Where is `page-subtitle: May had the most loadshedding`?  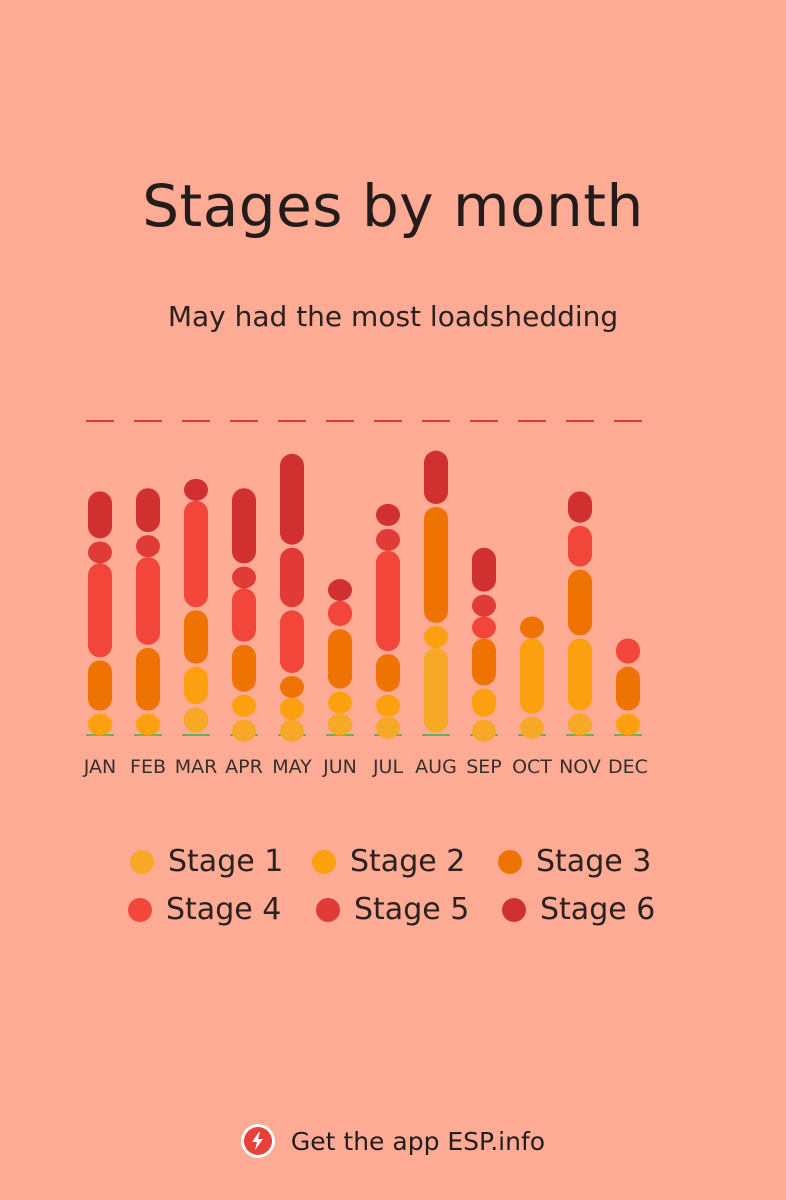 page-subtitle: May had the most loadshedding is located at coordinates (393, 316).